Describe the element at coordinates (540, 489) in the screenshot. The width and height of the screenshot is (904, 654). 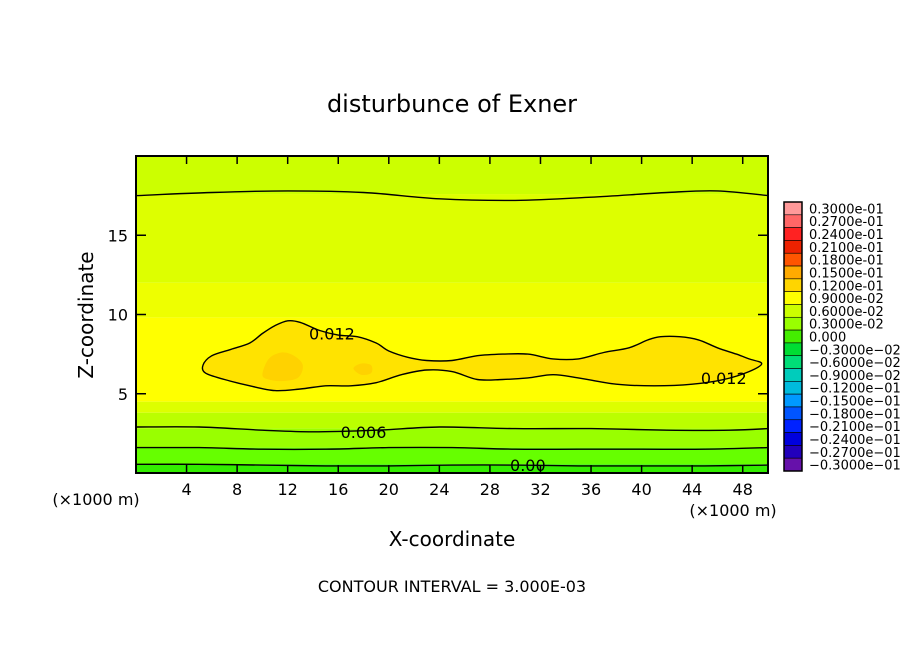
I see `x-tick-label-32: 32` at that location.